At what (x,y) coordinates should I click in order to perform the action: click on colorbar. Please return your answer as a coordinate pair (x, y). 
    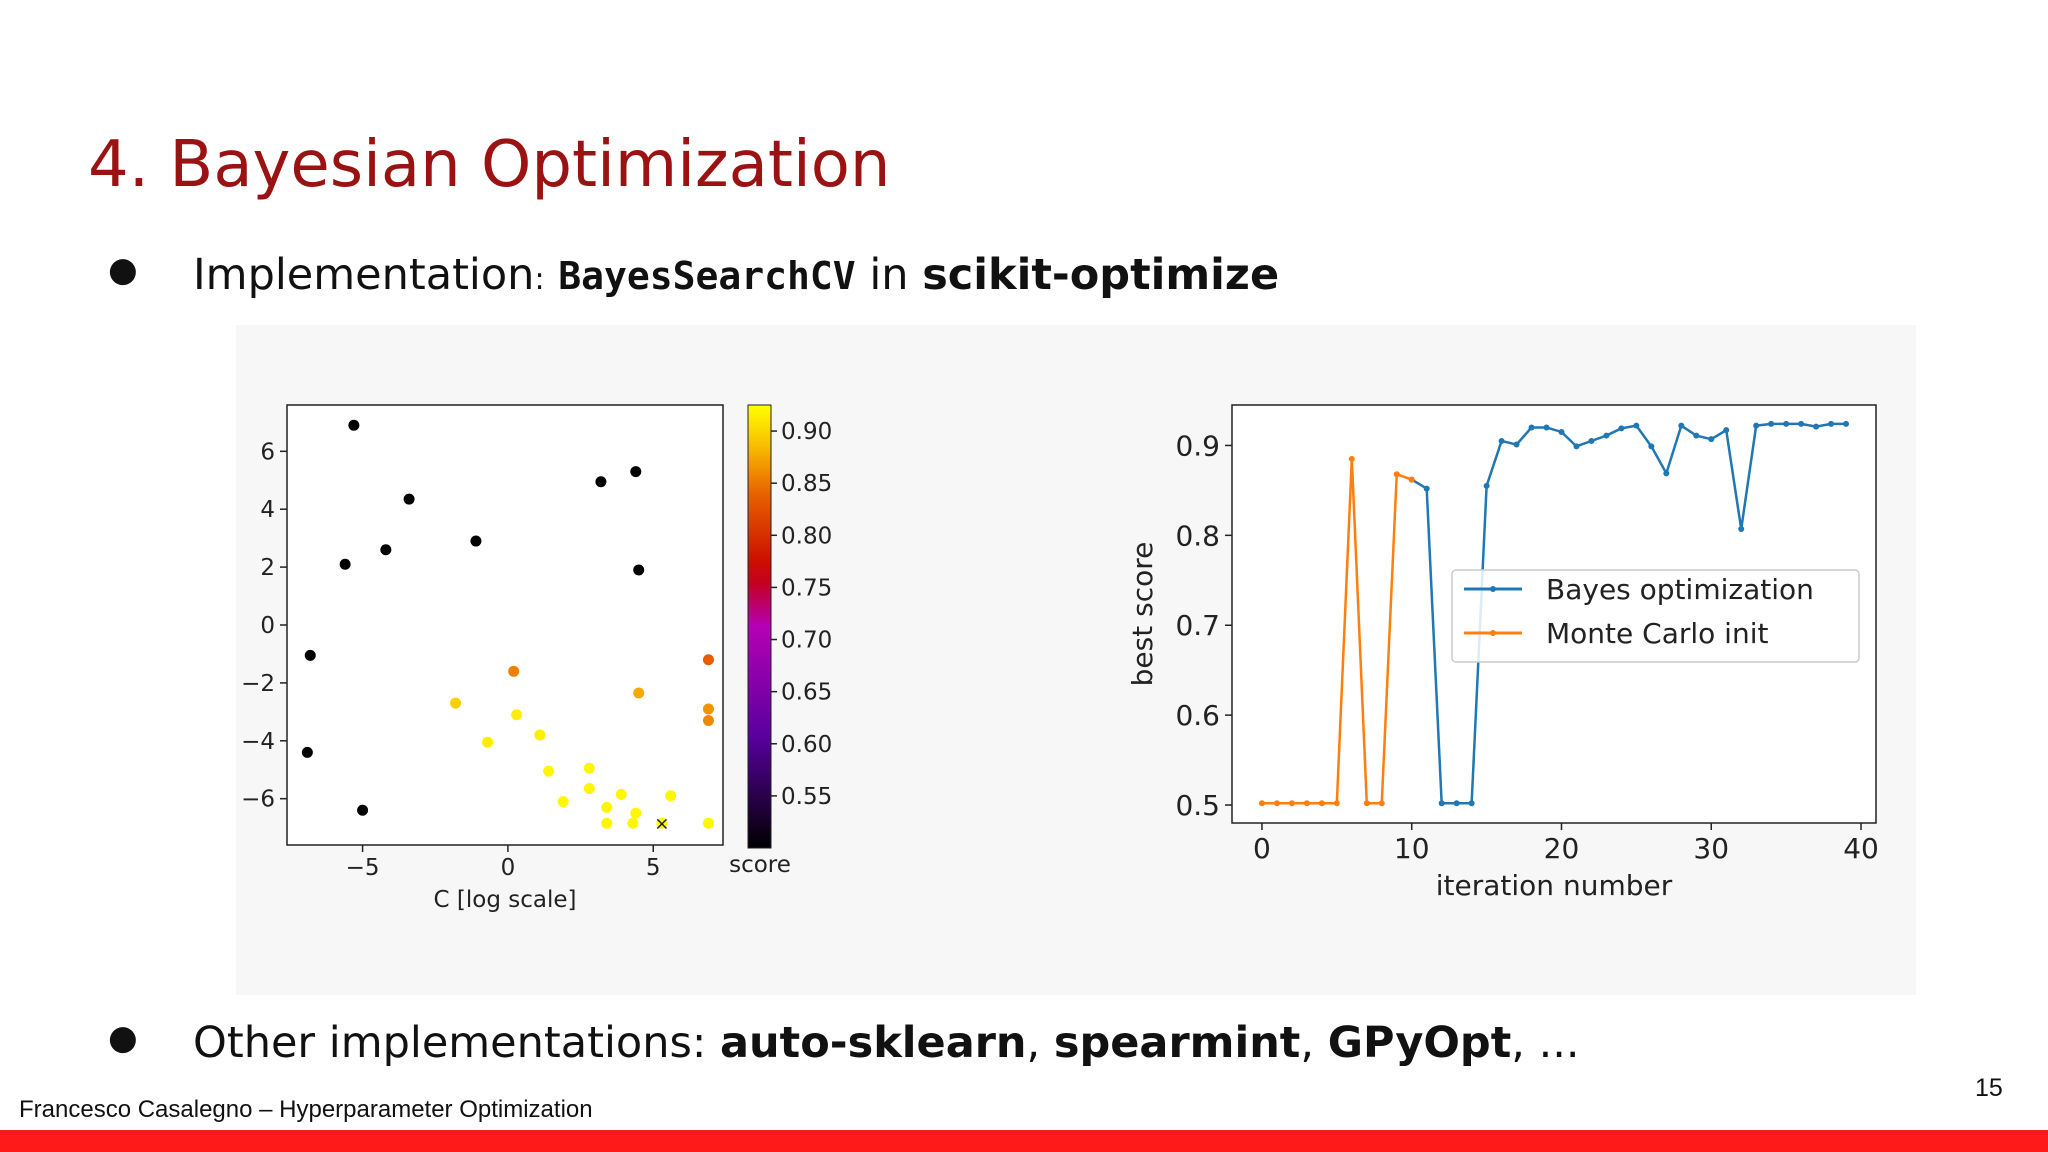
    Looking at the image, I should click on (759, 626).